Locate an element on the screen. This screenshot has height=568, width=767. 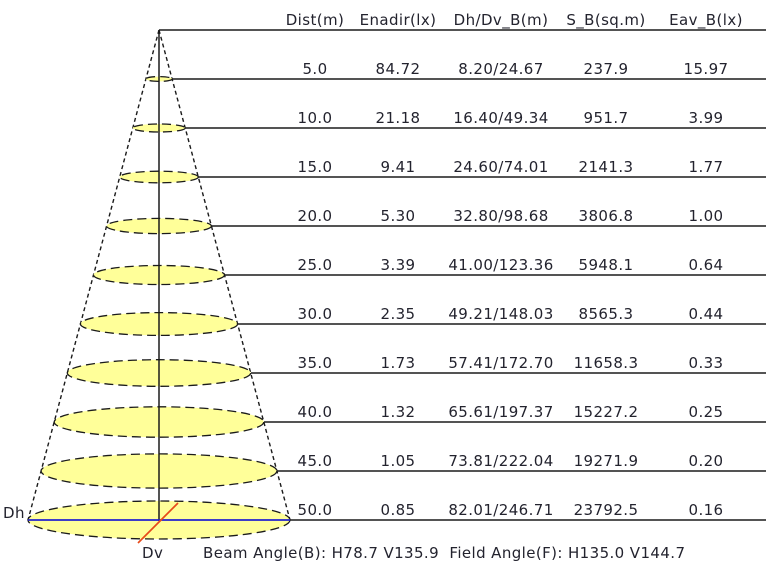
cell-dhdv: 8.20/24.67 is located at coordinates (501, 69).